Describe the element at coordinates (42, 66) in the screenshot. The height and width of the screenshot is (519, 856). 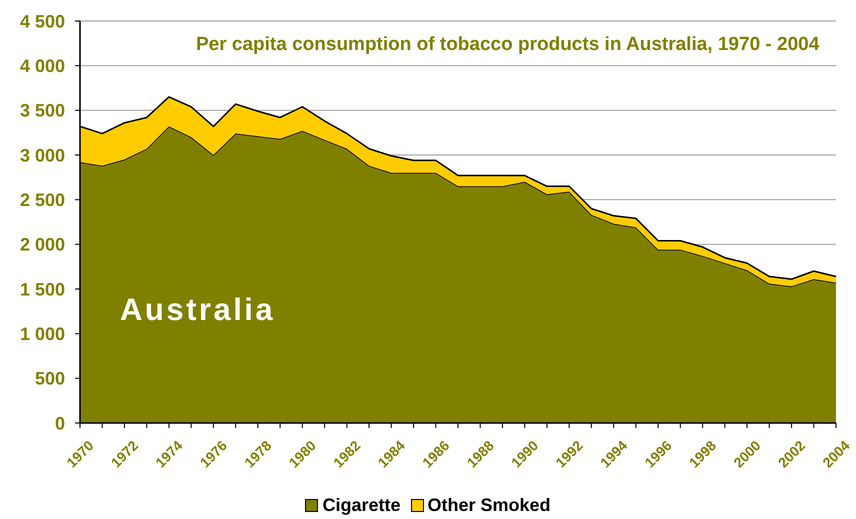
I see `y-tick-label: 4 000` at that location.